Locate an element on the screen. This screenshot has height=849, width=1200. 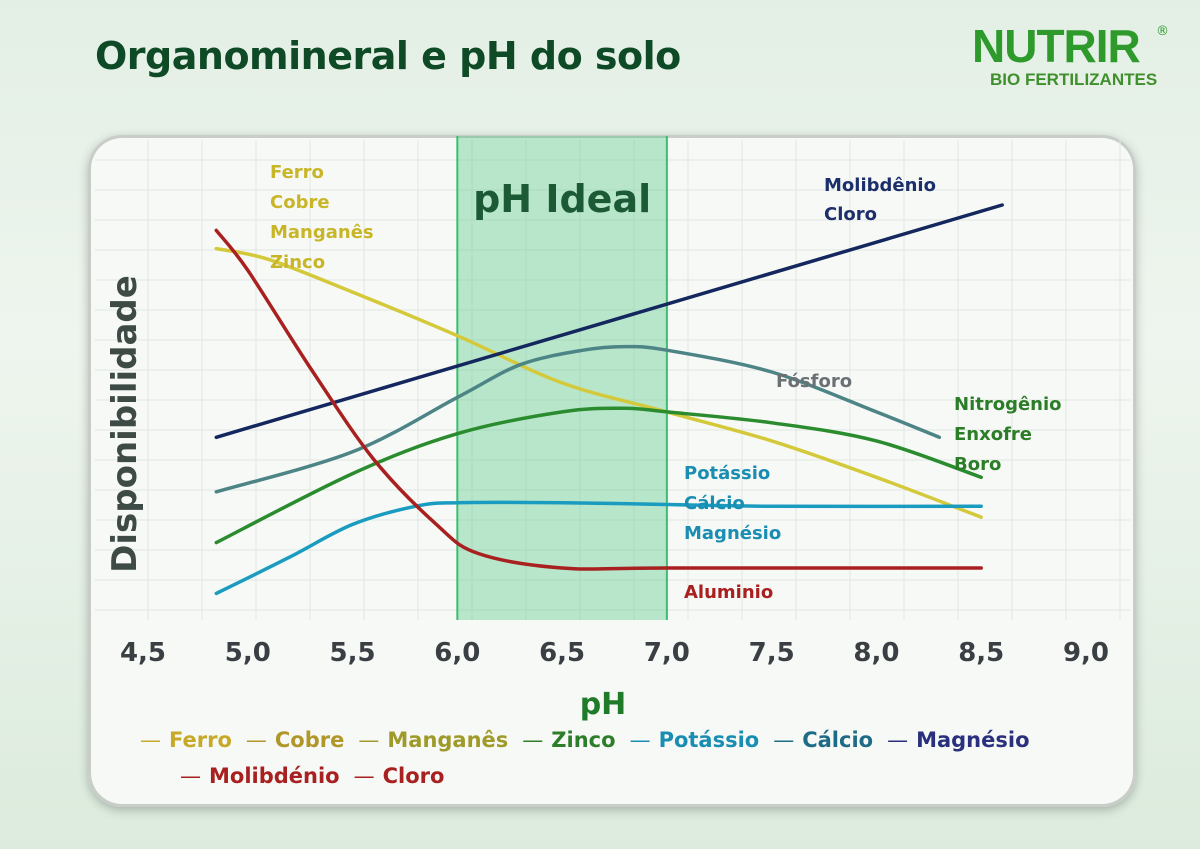
legend-item: — Magnésio is located at coordinates (958, 740).